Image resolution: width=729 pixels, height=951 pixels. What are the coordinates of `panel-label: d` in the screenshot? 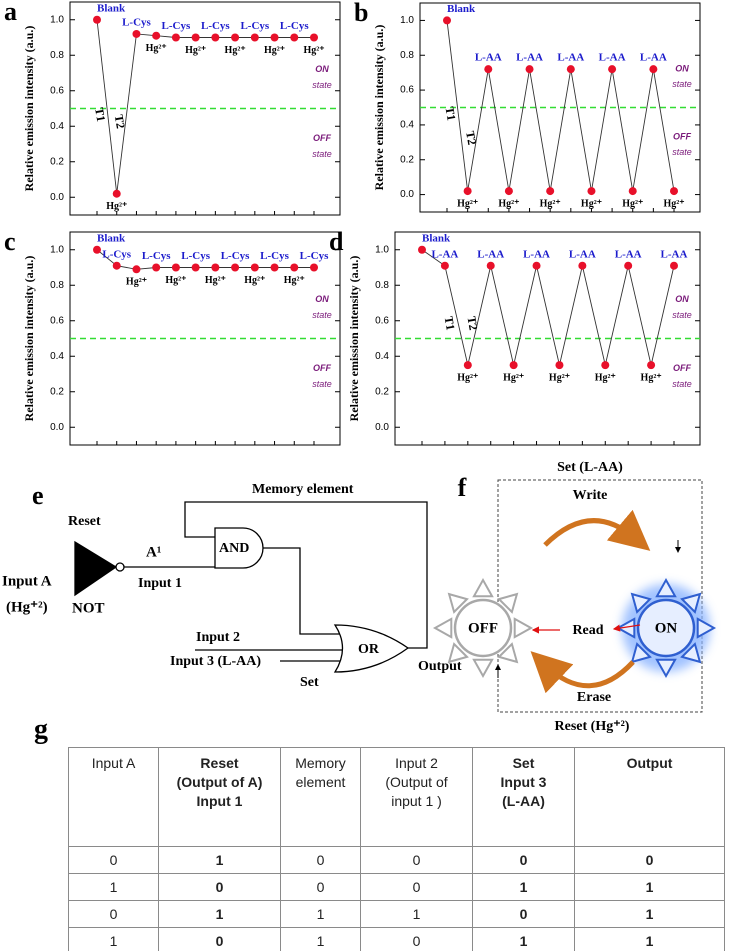 It's located at (336, 241).